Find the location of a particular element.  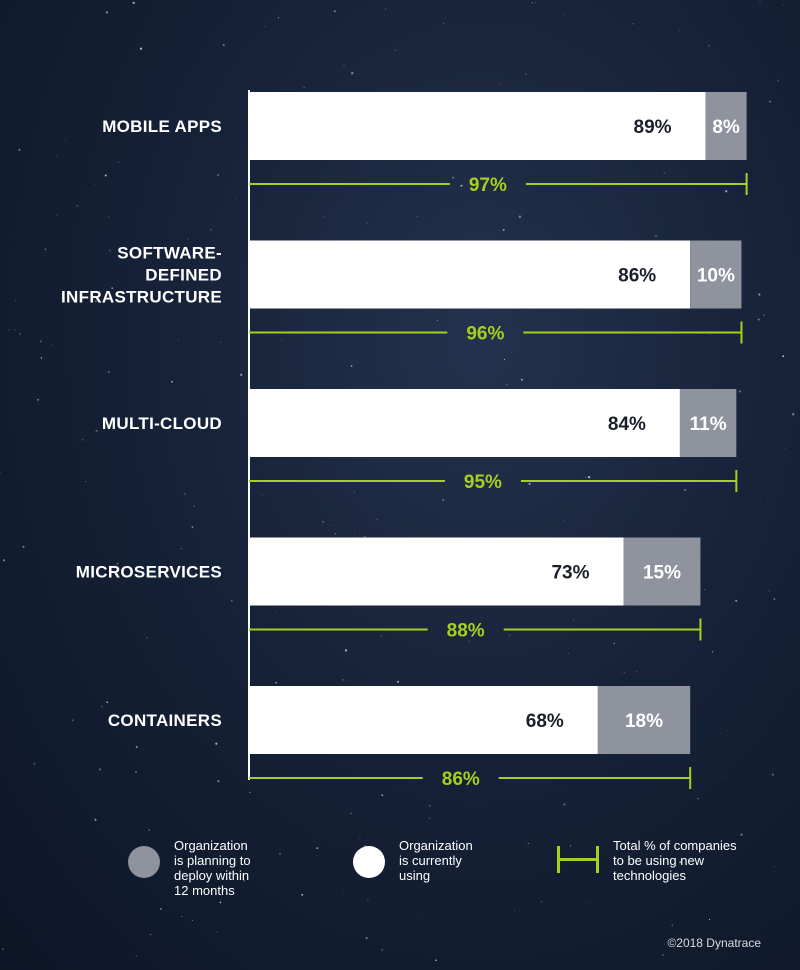

green-bracket-icon is located at coordinates (578, 859).